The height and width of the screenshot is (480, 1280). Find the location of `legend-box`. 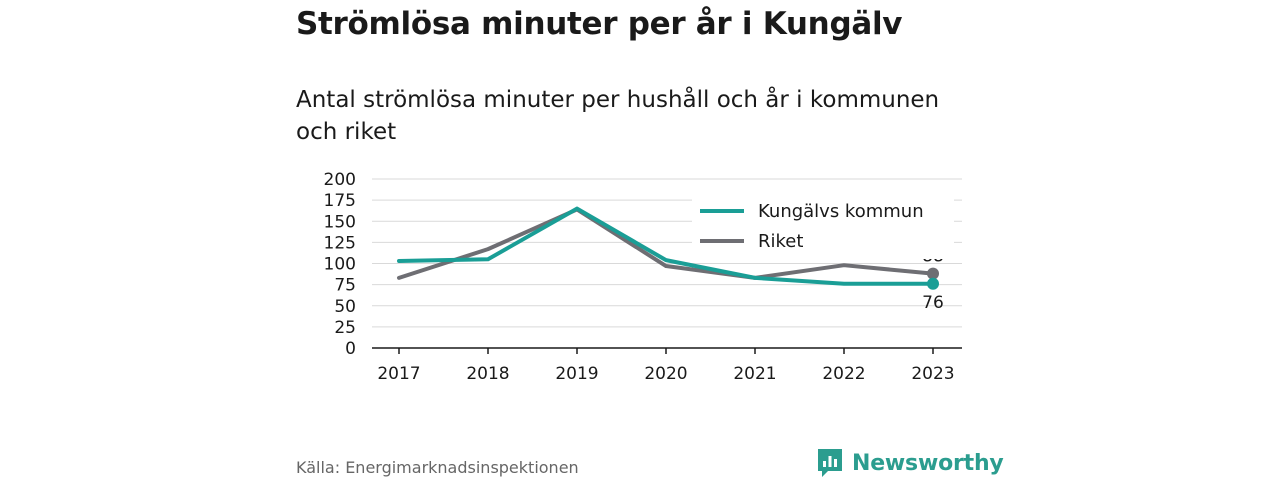

legend-box is located at coordinates (823, 226).